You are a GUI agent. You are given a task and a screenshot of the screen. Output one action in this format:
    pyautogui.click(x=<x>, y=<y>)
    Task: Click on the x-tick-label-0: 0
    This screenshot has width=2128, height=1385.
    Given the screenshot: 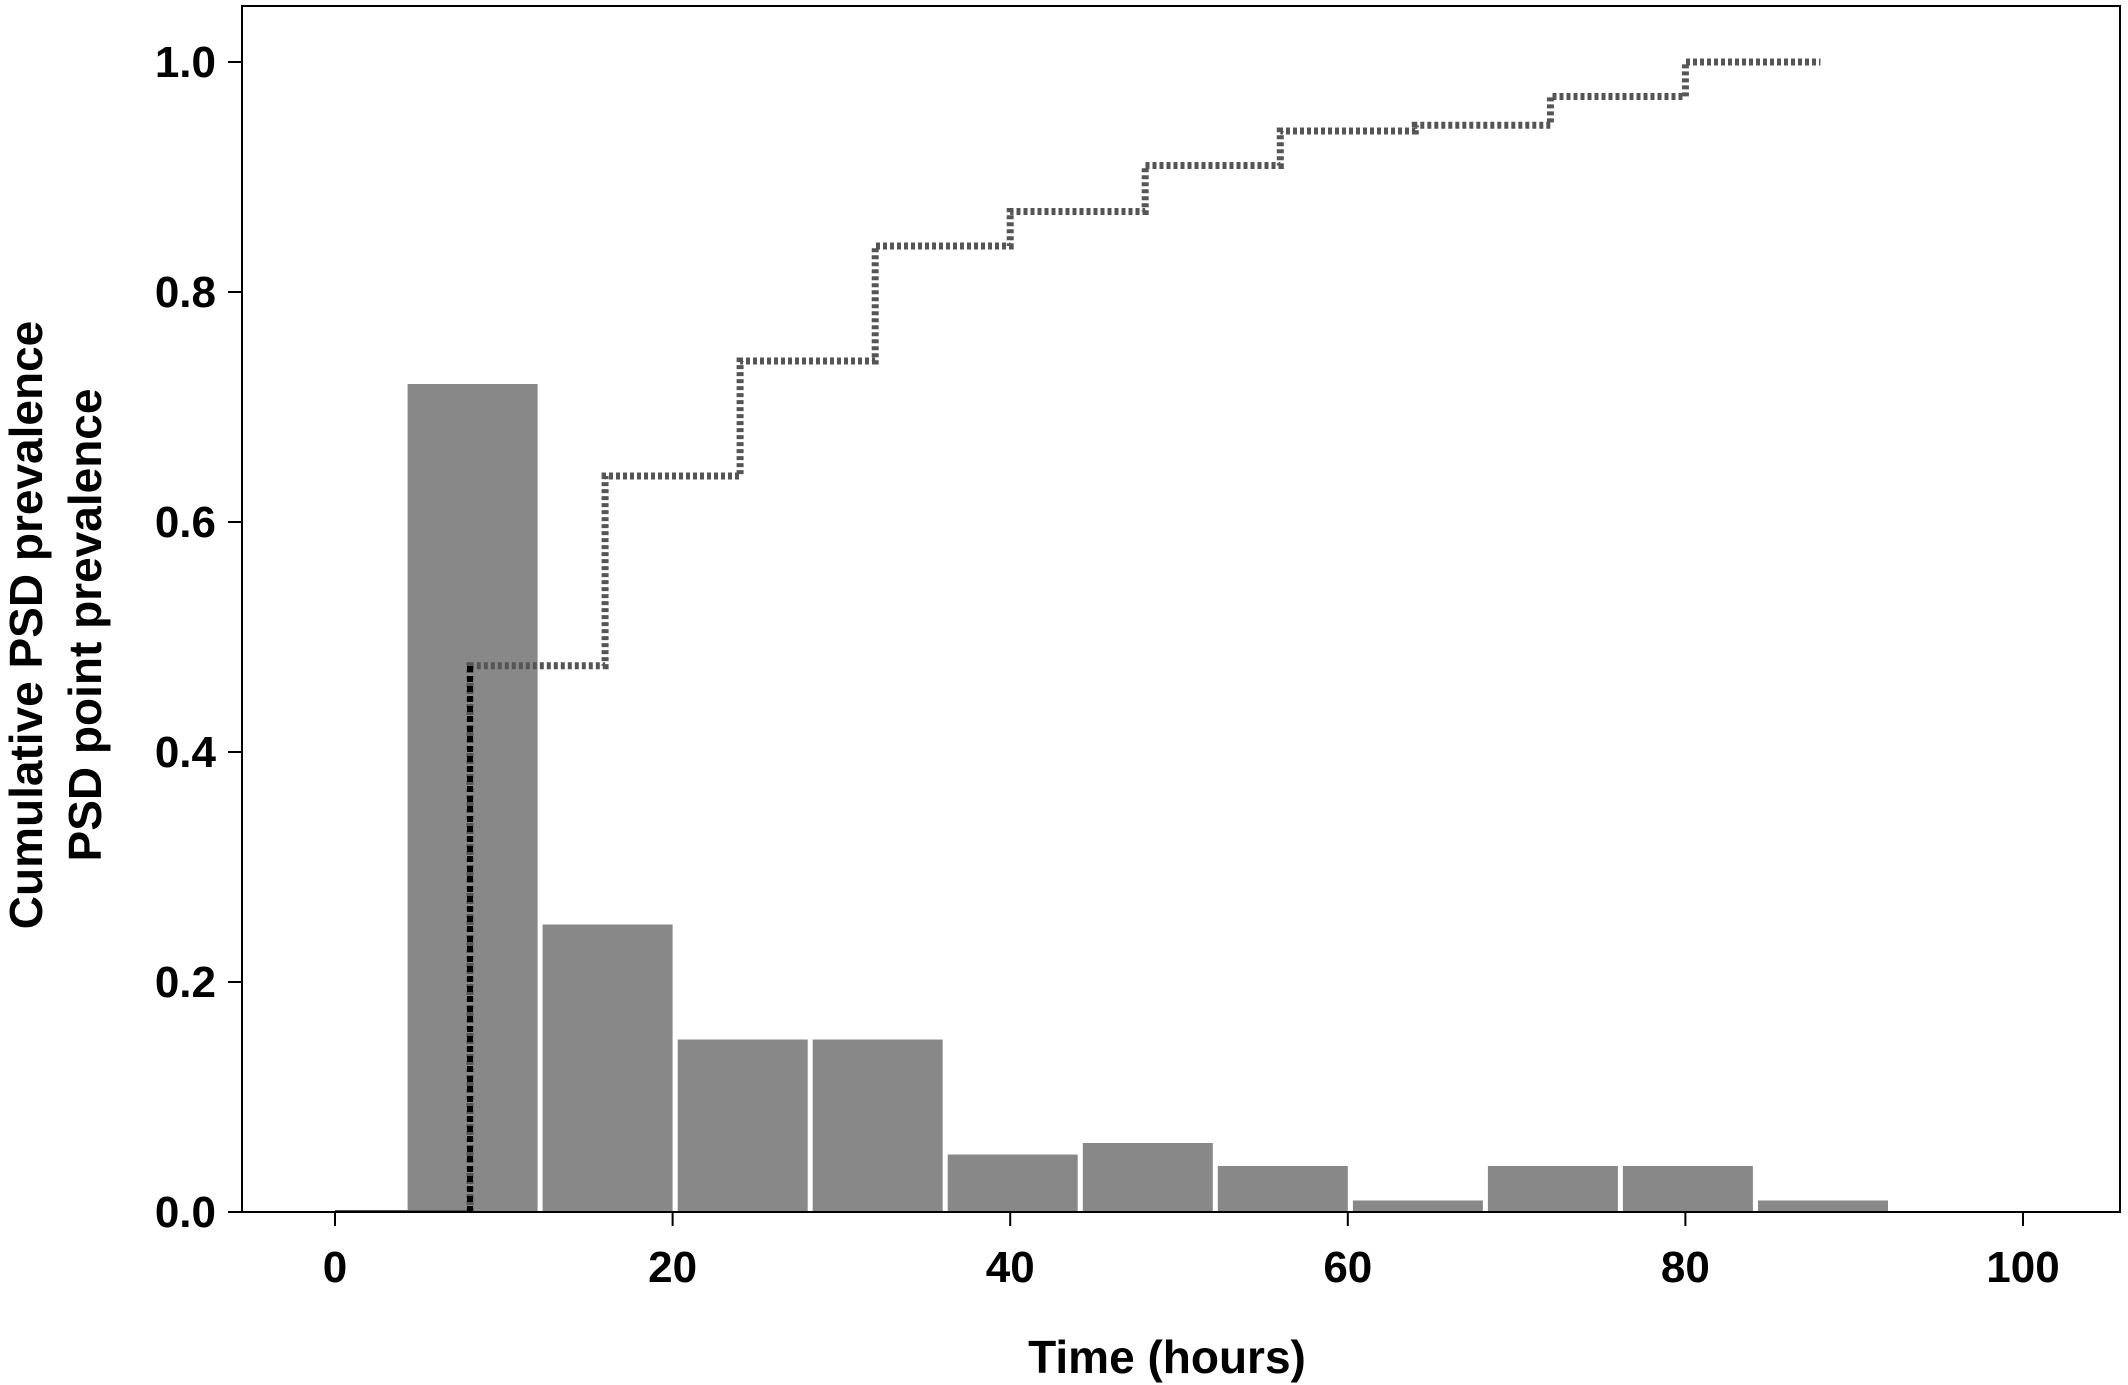 What is the action you would take?
    pyautogui.click(x=335, y=1267)
    